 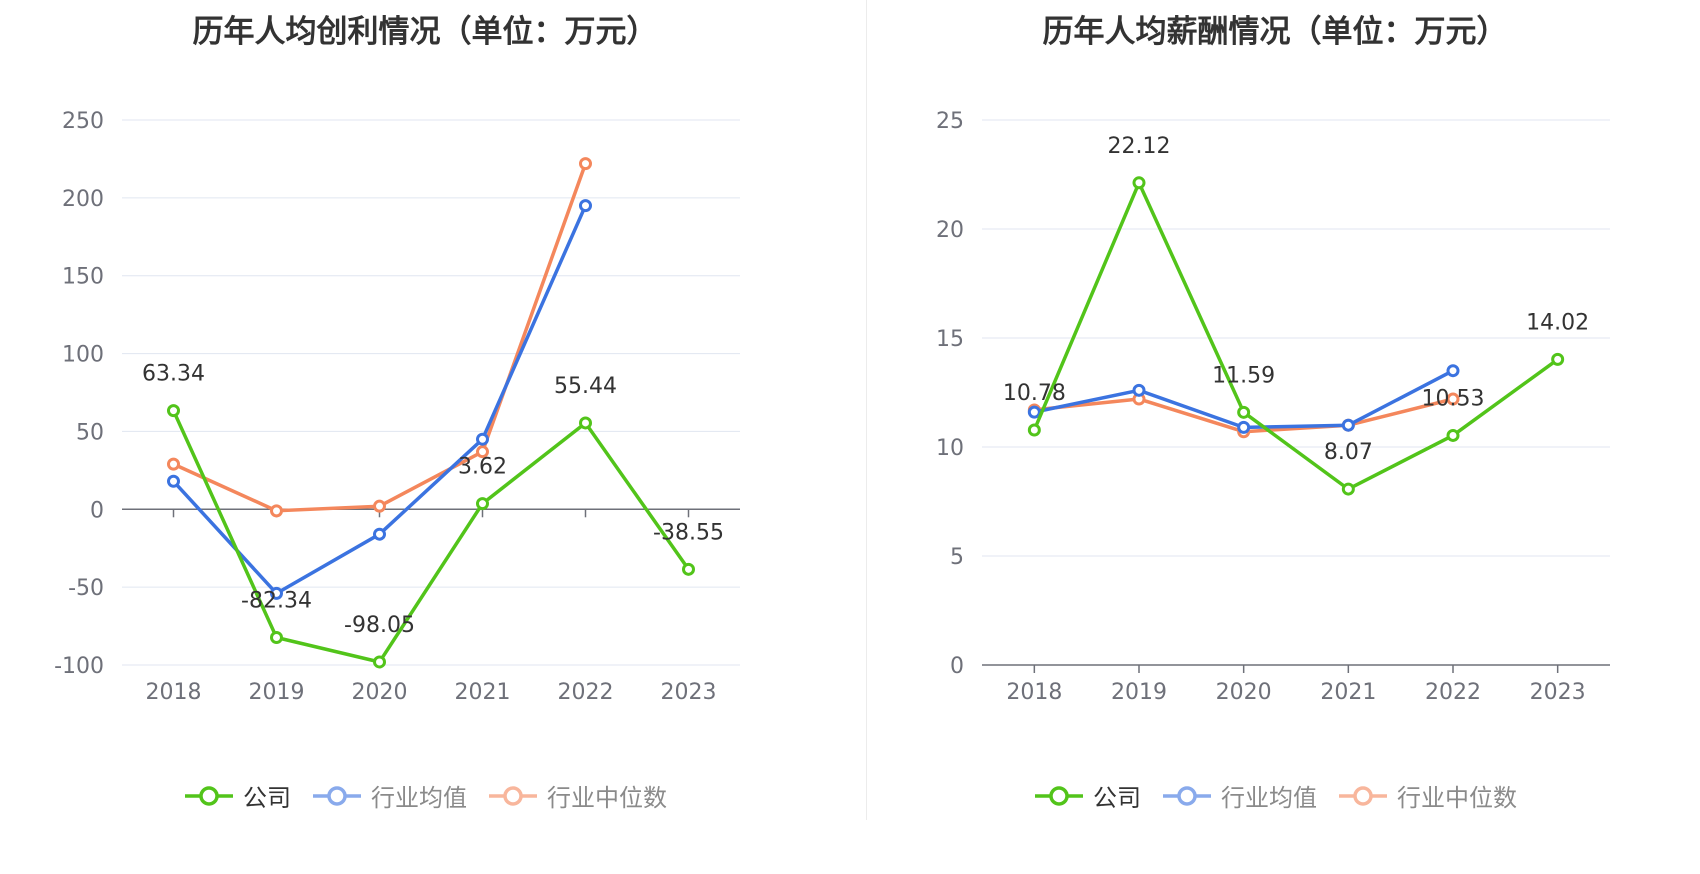 What do you see at coordinates (79, 666) in the screenshot?
I see `y-tick-label: -100` at bounding box center [79, 666].